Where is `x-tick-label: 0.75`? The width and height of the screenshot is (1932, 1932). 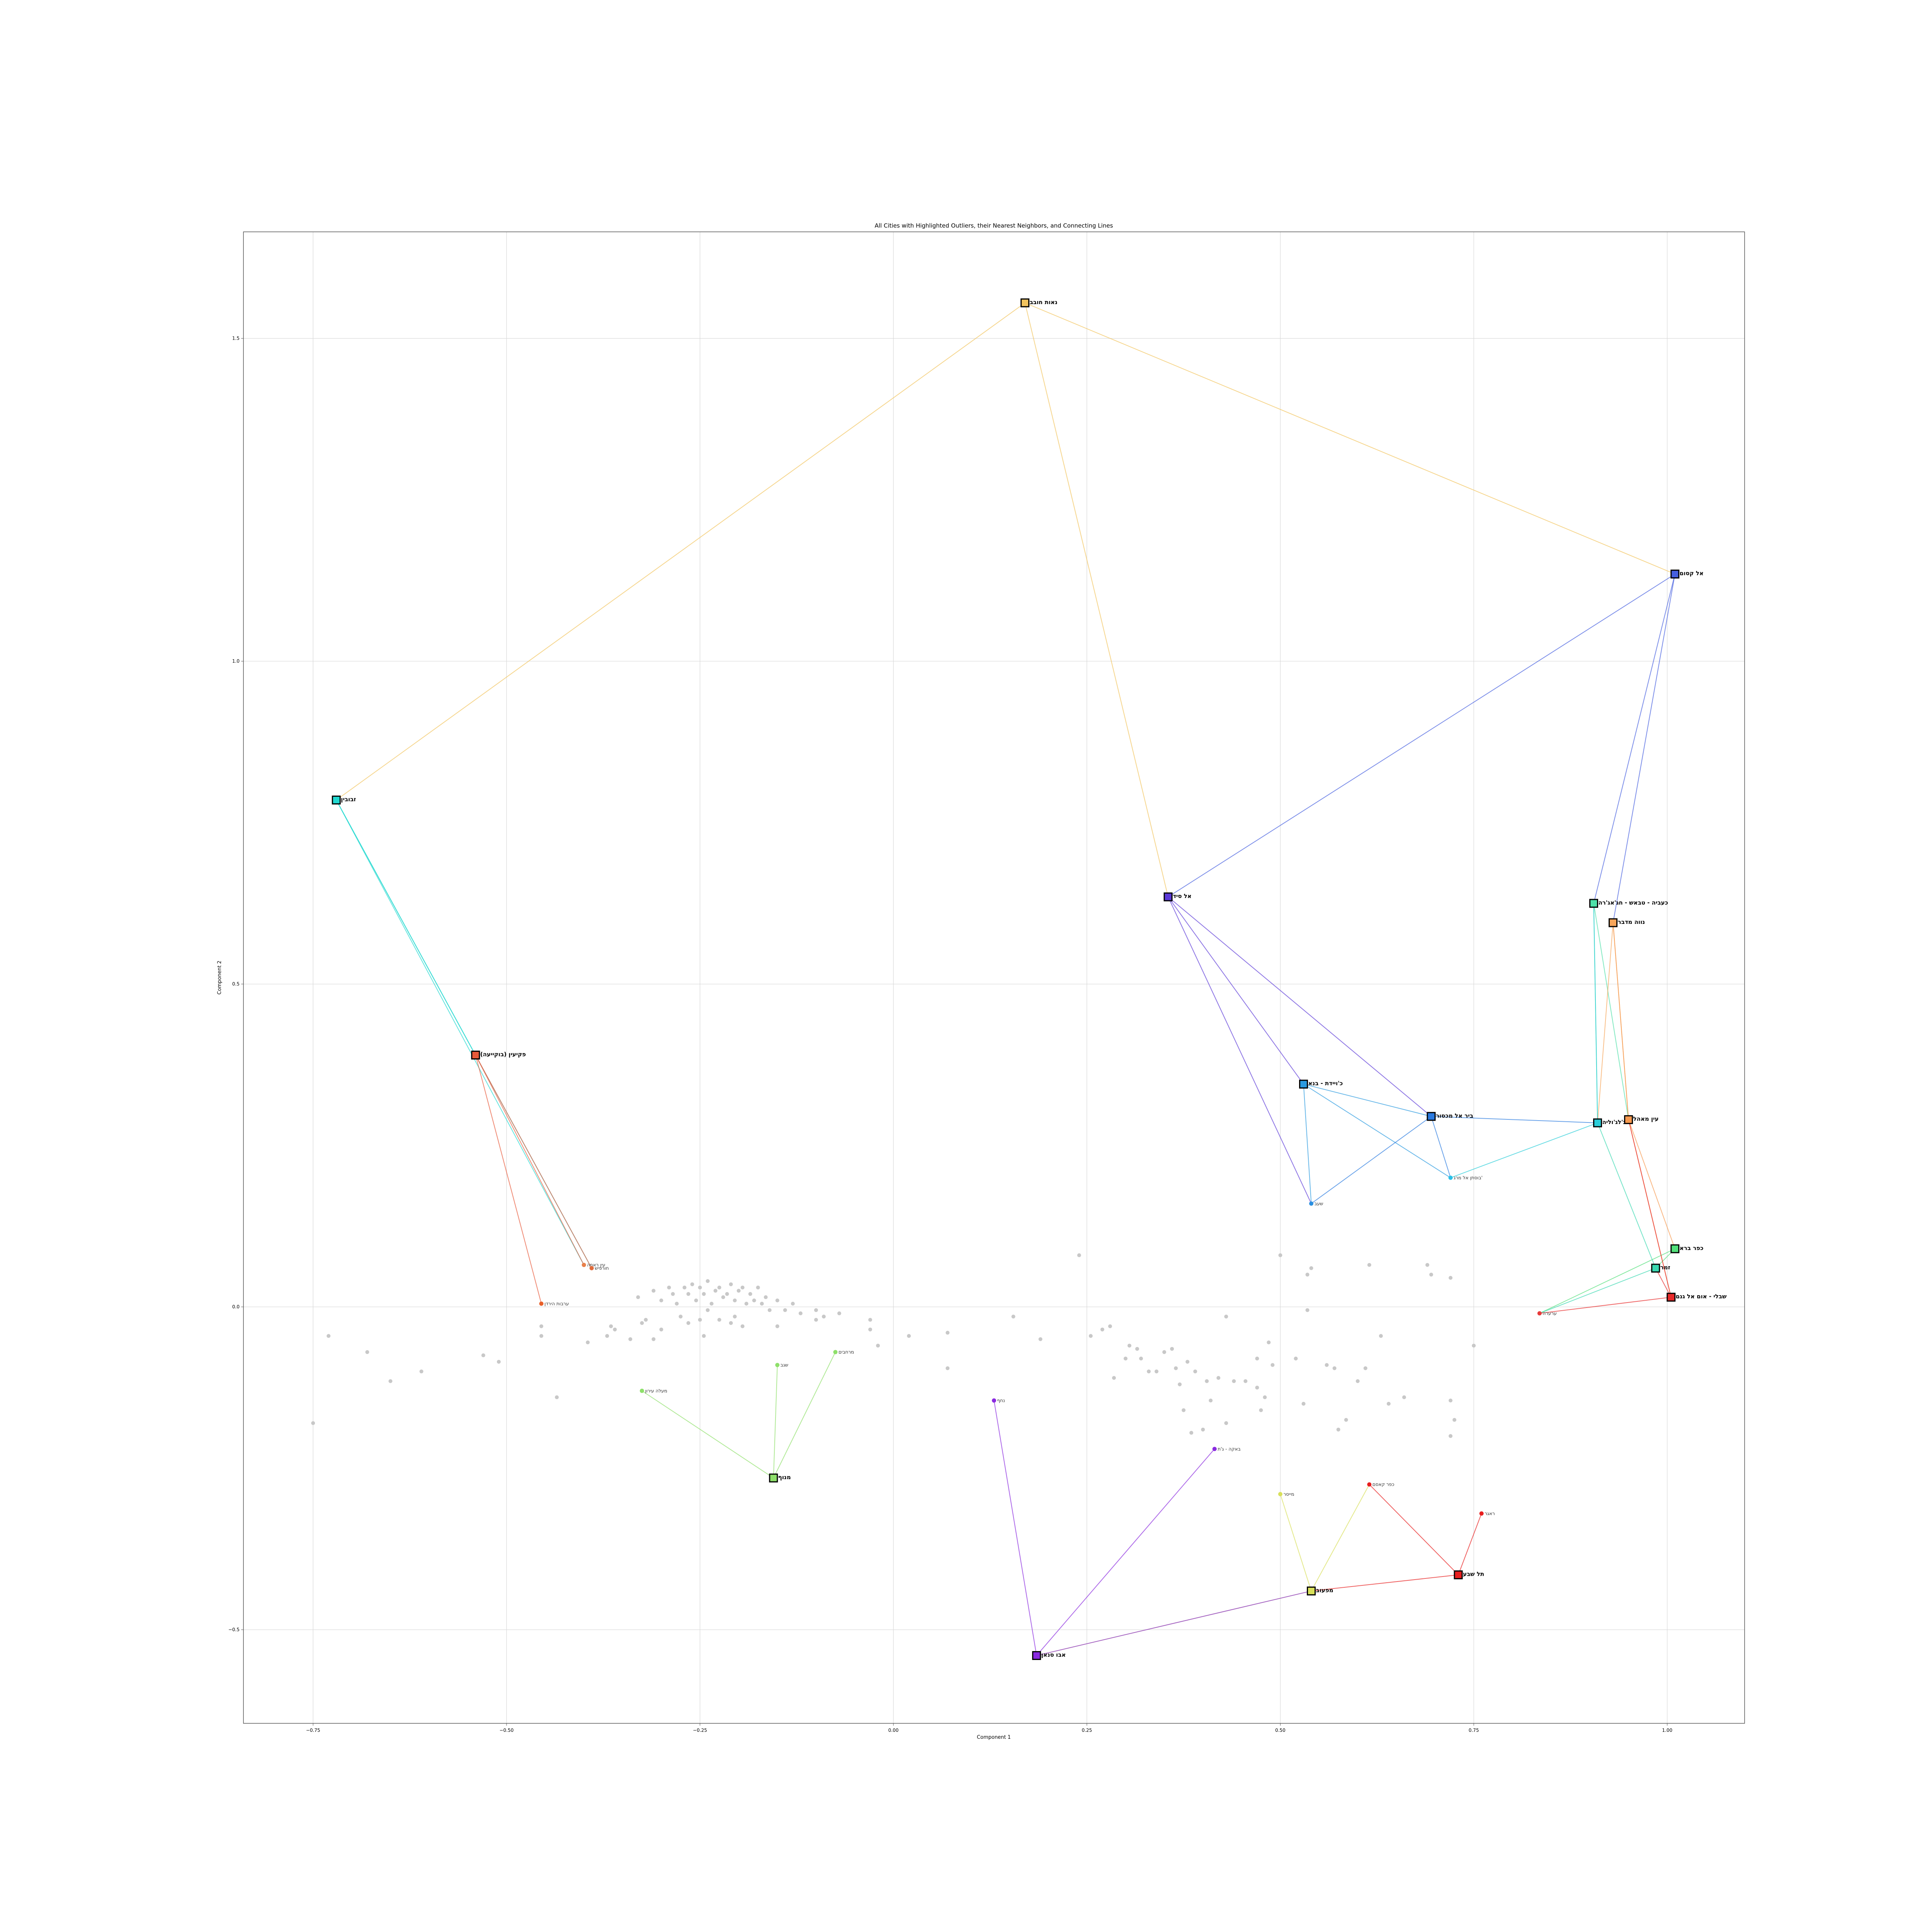
x-tick-label: 0.75 is located at coordinates (1474, 1730).